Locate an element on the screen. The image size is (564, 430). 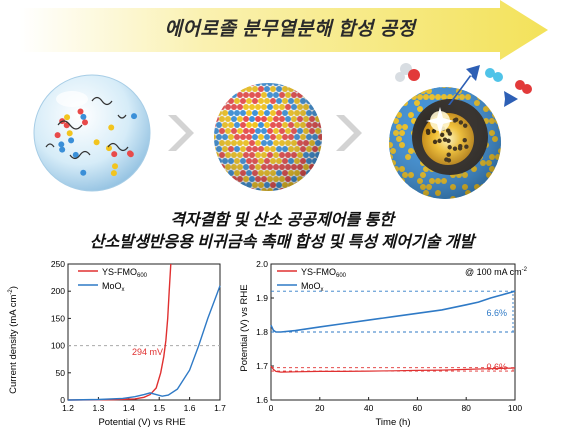
x-tick-label: 1.3 is located at coordinates (98, 408).